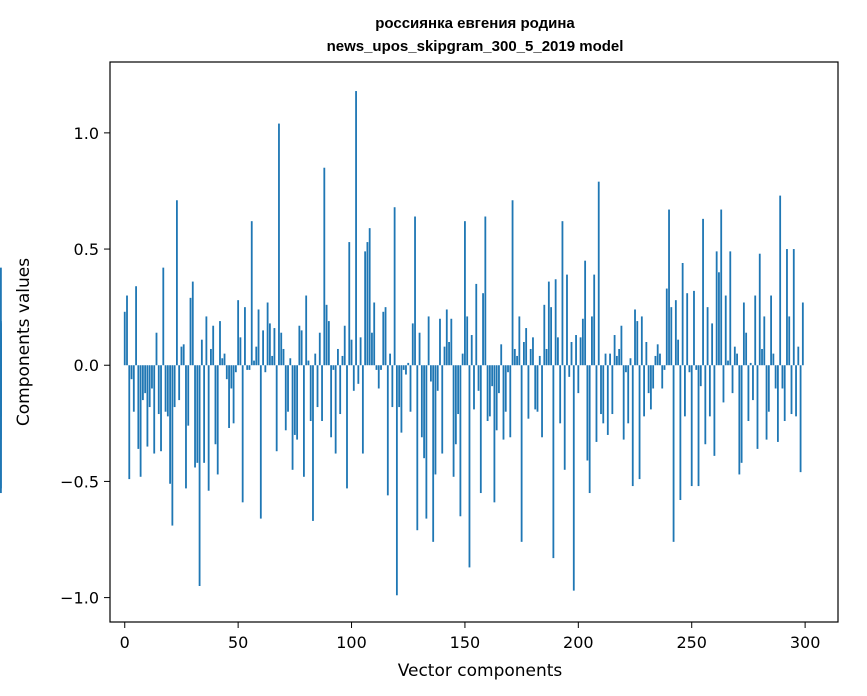 The image size is (867, 696). I want to click on x-axis-ticks: 0 50 100 150 200 250 300, so click(470, 637).